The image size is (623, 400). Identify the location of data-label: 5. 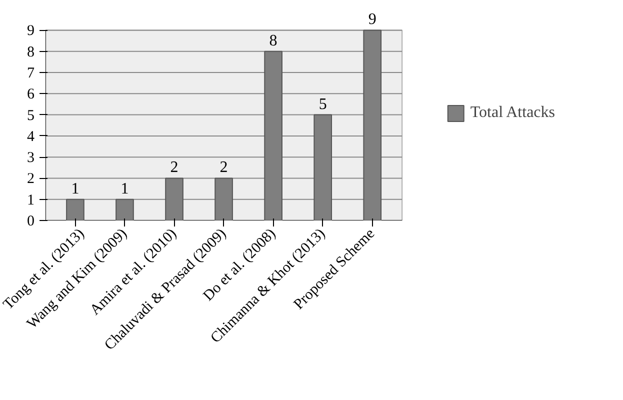
(322, 104).